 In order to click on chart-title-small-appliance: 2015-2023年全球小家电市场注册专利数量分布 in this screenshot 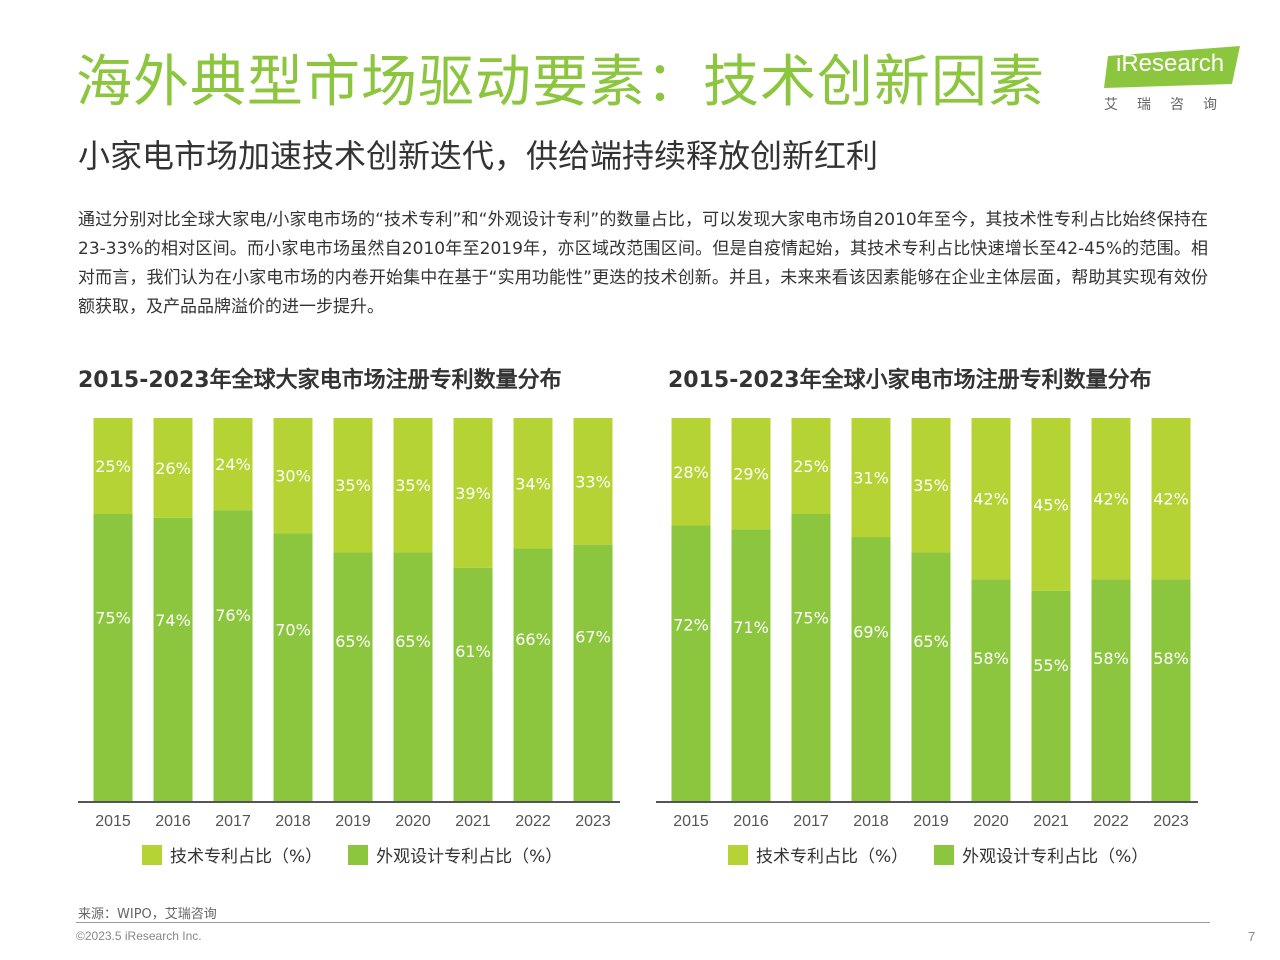, I will do `click(910, 380)`.